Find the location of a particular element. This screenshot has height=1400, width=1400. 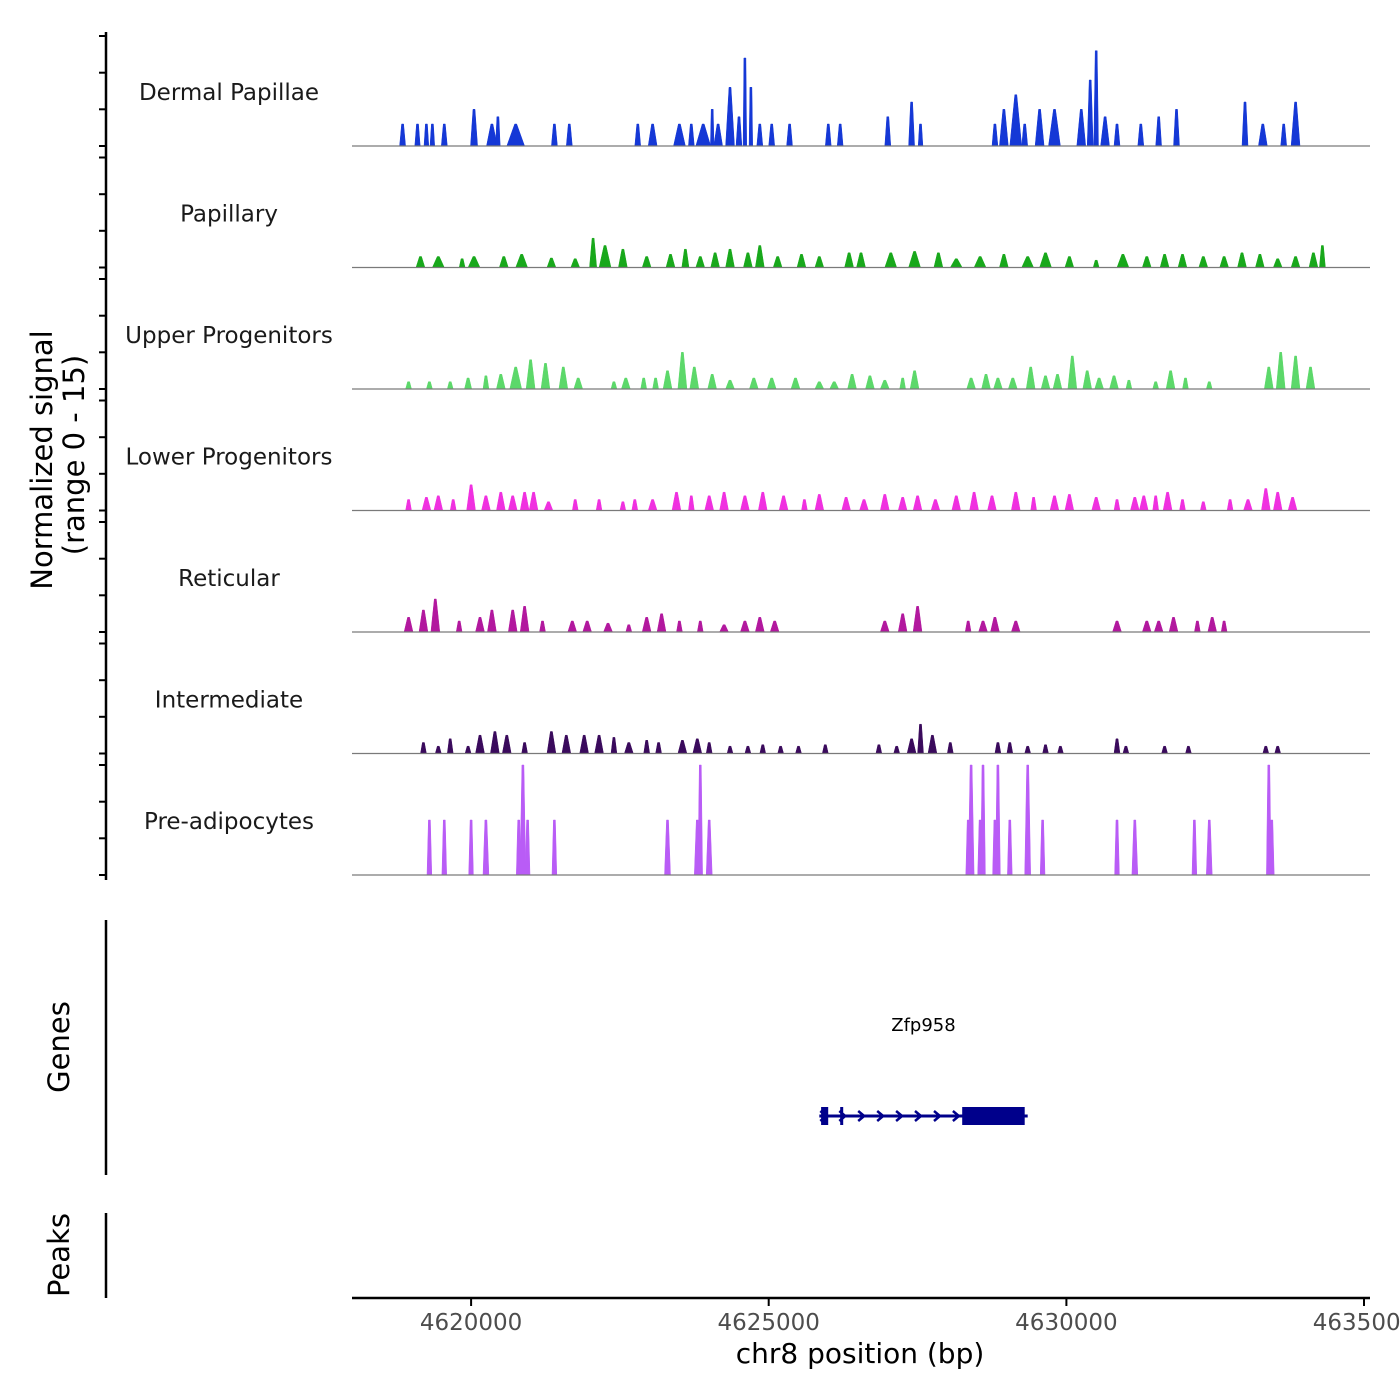

track-label-papillary: Papillary is located at coordinates (229, 215).